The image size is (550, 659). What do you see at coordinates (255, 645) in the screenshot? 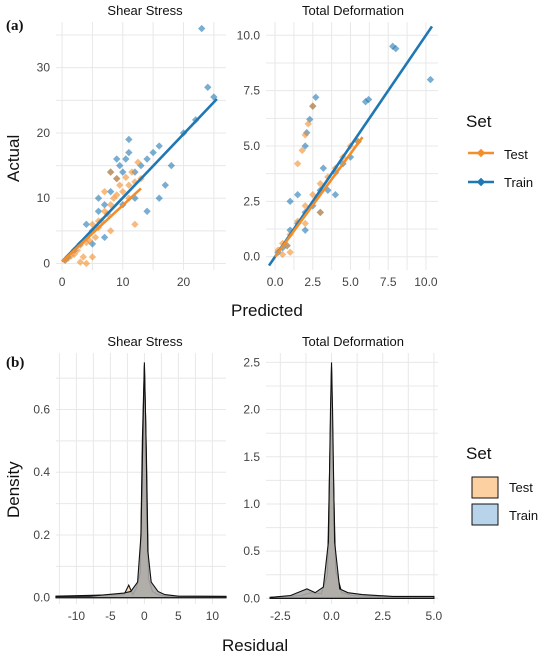
I see `x-axis-title-b: Residual` at bounding box center [255, 645].